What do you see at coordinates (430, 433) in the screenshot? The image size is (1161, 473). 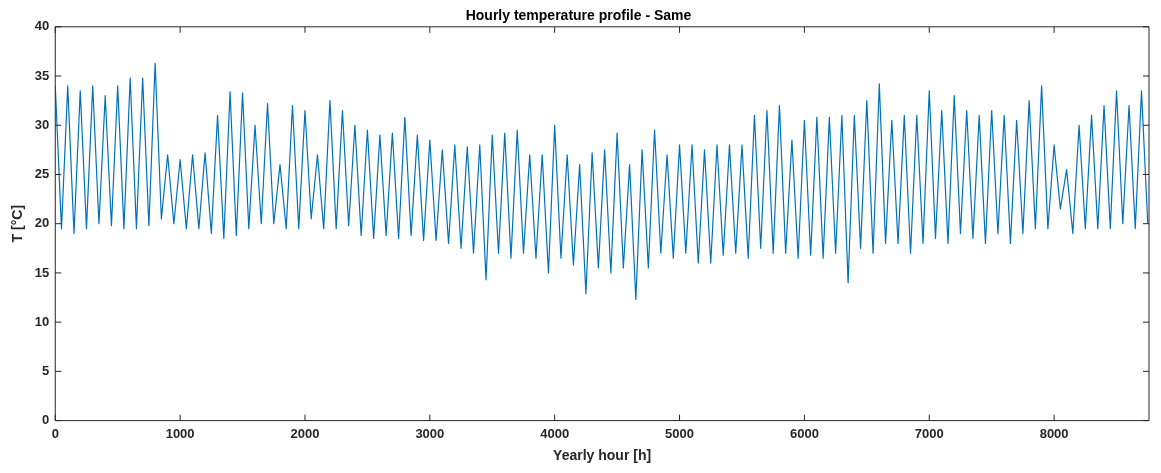 I see `x-tick-label: 3000` at bounding box center [430, 433].